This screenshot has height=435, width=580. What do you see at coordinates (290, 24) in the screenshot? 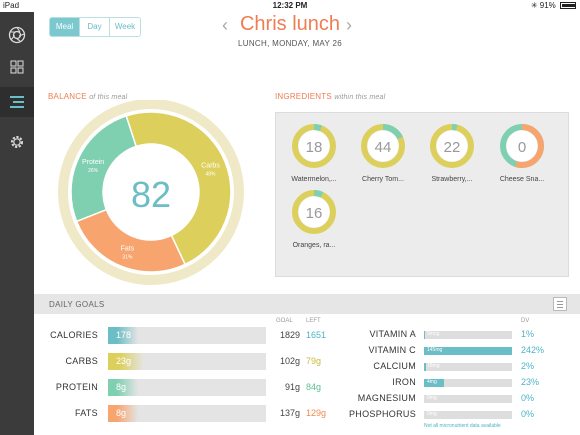
I see `page-title: Chris lunch` at bounding box center [290, 24].